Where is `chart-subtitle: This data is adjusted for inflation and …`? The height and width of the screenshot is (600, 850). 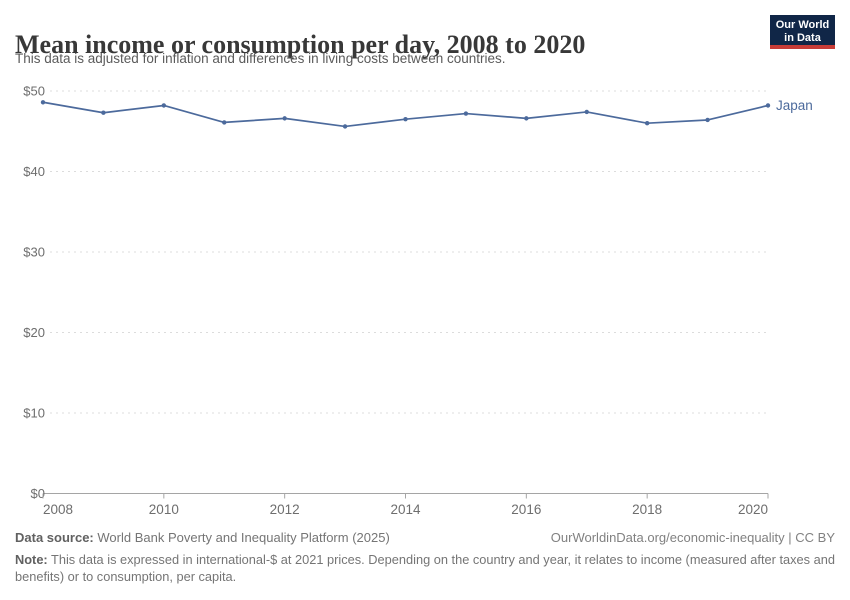 chart-subtitle: This data is adjusted for inflation and … is located at coordinates (260, 58).